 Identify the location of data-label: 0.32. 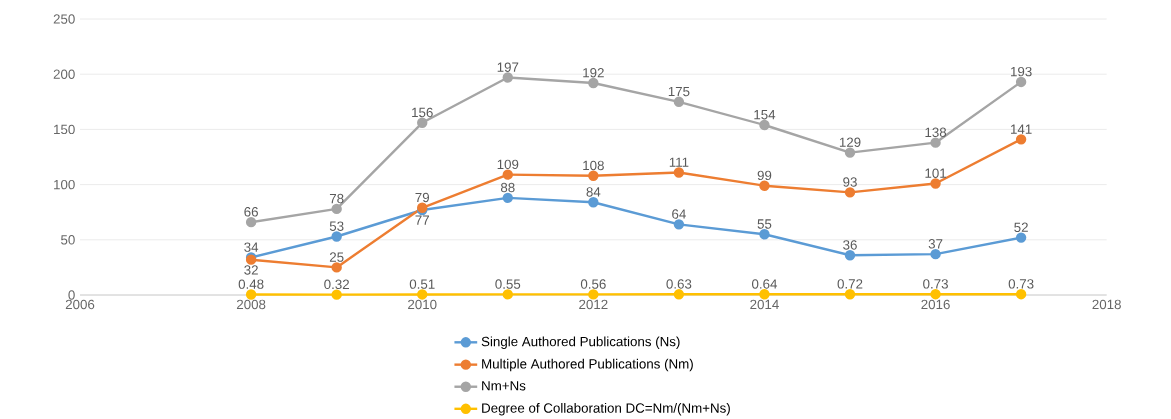
(336, 284).